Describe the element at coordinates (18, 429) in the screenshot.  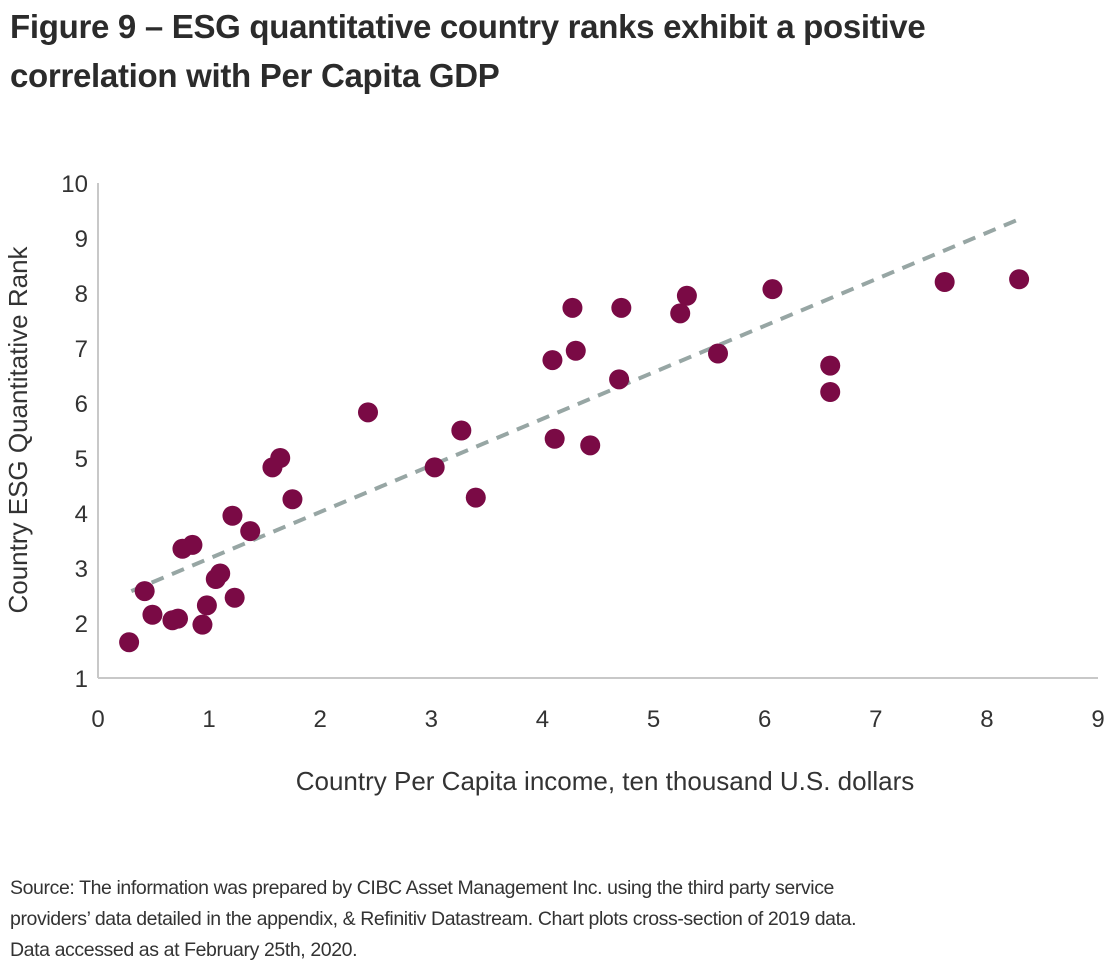
I see `y-axis-title: Country ESG Quantitative Rank` at that location.